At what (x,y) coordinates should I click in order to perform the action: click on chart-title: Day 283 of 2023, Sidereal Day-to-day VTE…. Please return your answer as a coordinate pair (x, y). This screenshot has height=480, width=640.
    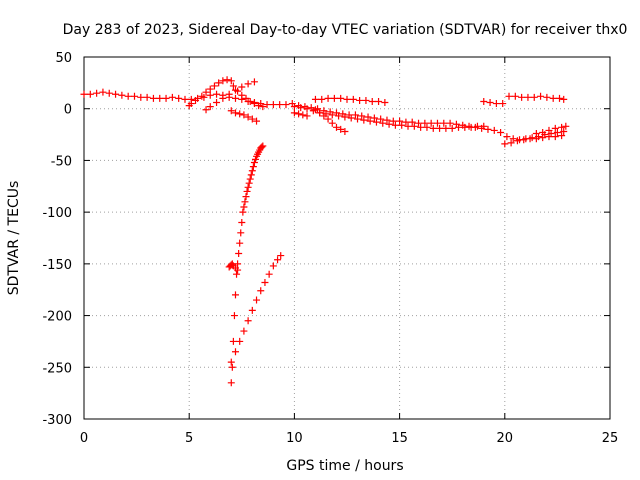
    Looking at the image, I should click on (345, 30).